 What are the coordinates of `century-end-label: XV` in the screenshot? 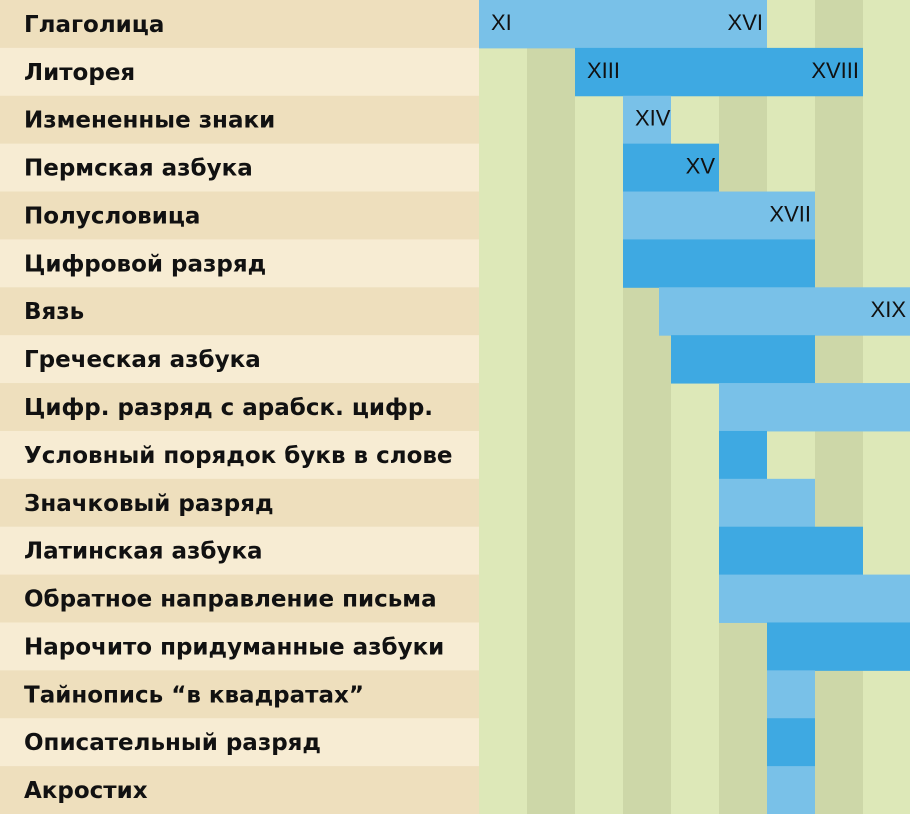 It's located at (701, 166).